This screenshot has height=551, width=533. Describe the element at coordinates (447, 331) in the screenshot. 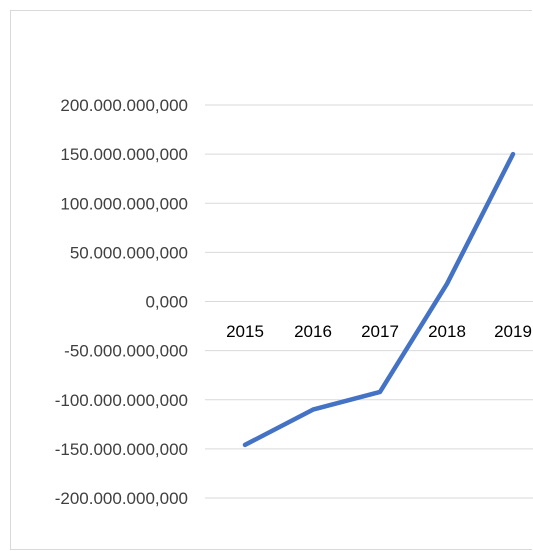

I see `x-category-label: 2018` at that location.